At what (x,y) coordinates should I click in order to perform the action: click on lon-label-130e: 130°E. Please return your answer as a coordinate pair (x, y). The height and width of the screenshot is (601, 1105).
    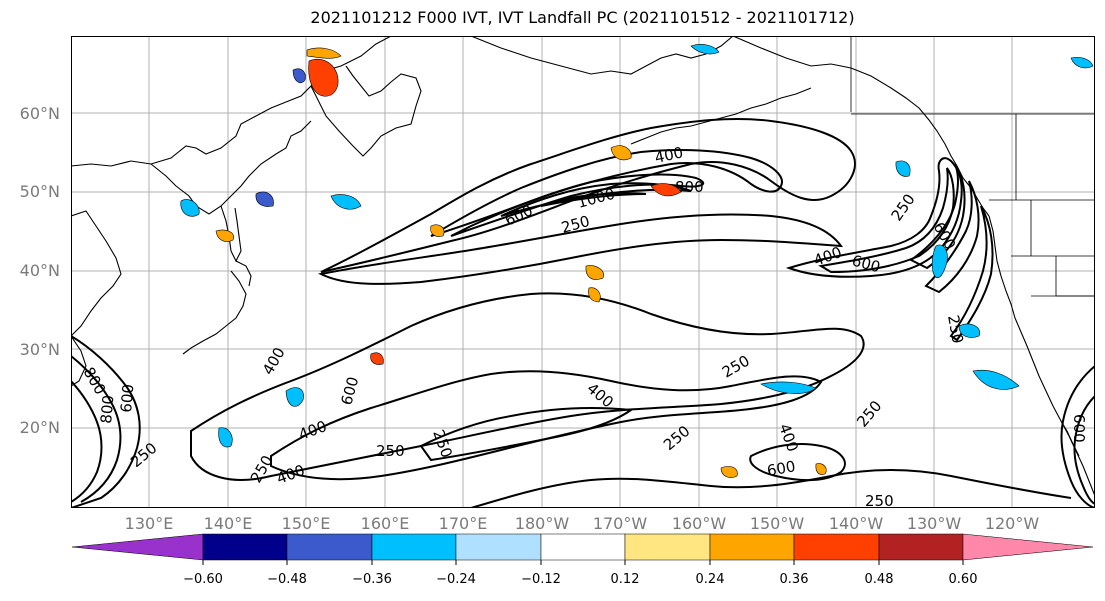
    Looking at the image, I should click on (149, 523).